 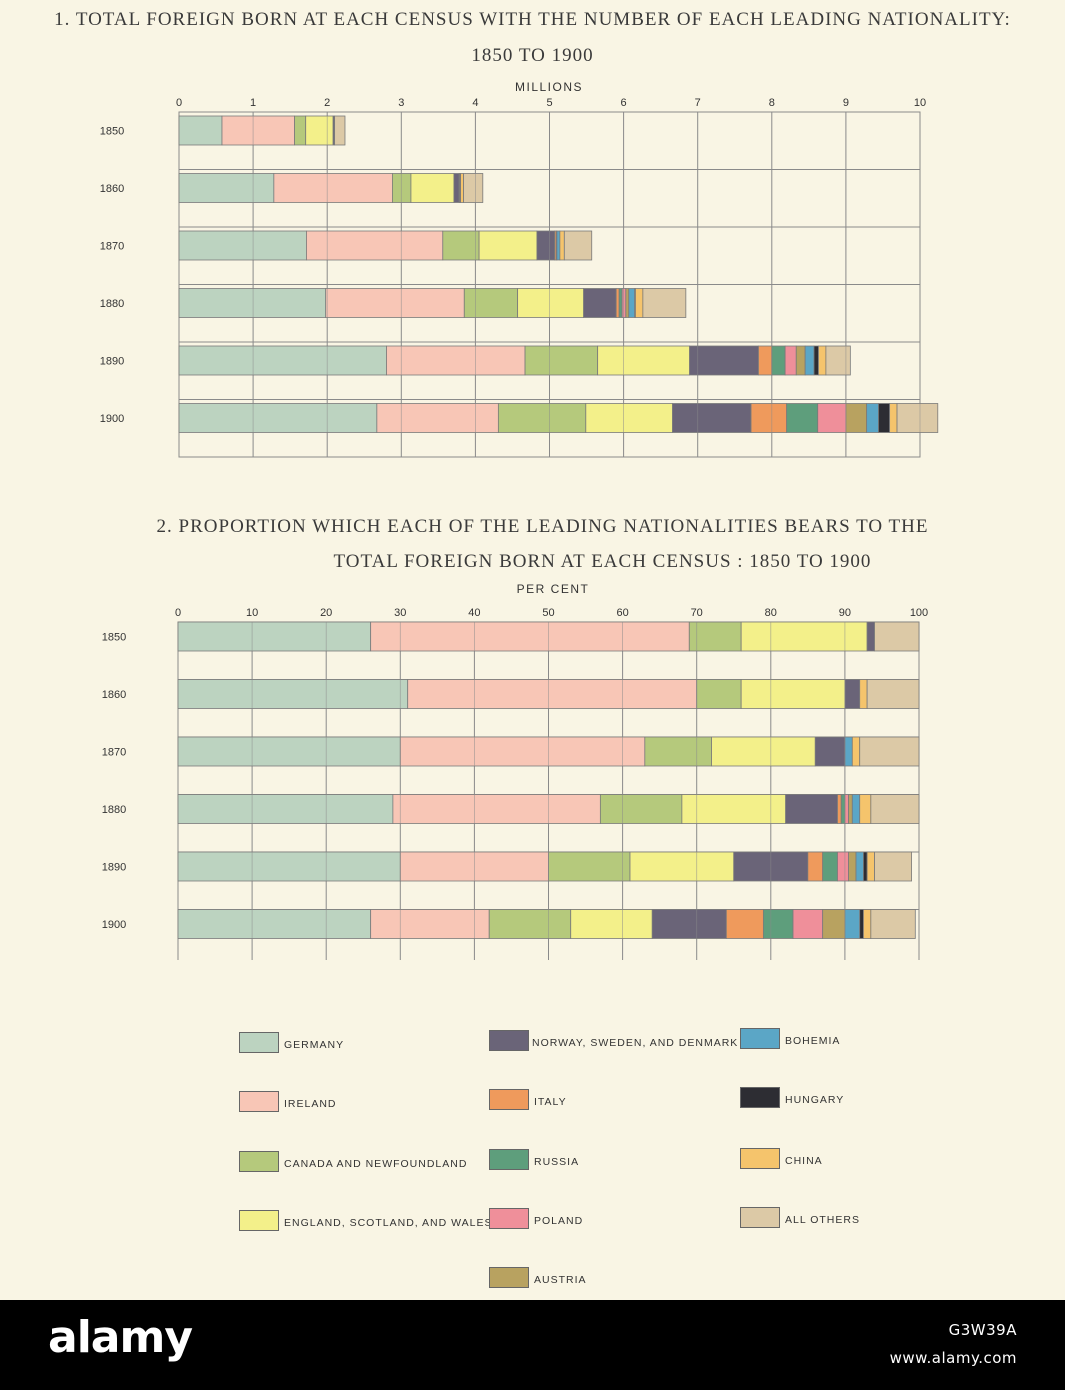 I want to click on chart1-subtitle: 1850 TO 1900, so click(x=532, y=55).